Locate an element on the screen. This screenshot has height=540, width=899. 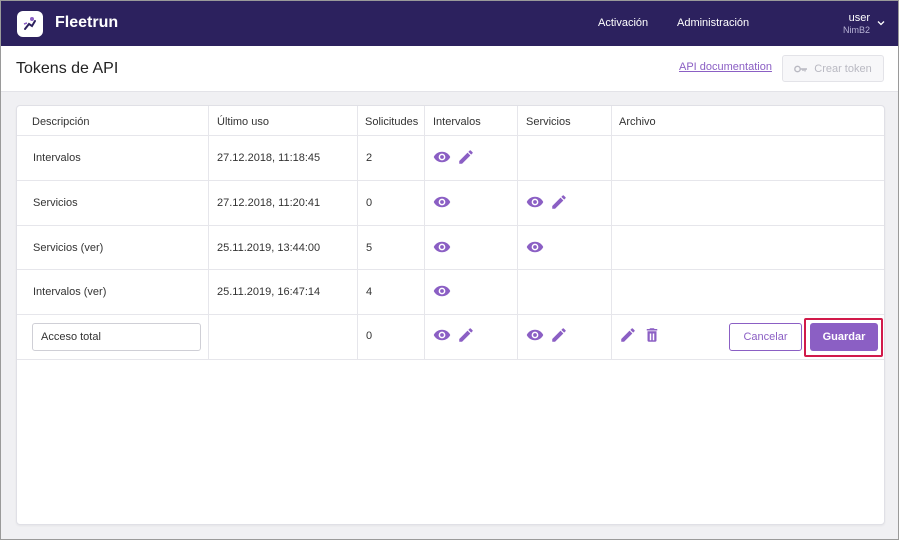
create-token-label: Crear token is located at coordinates (843, 68).